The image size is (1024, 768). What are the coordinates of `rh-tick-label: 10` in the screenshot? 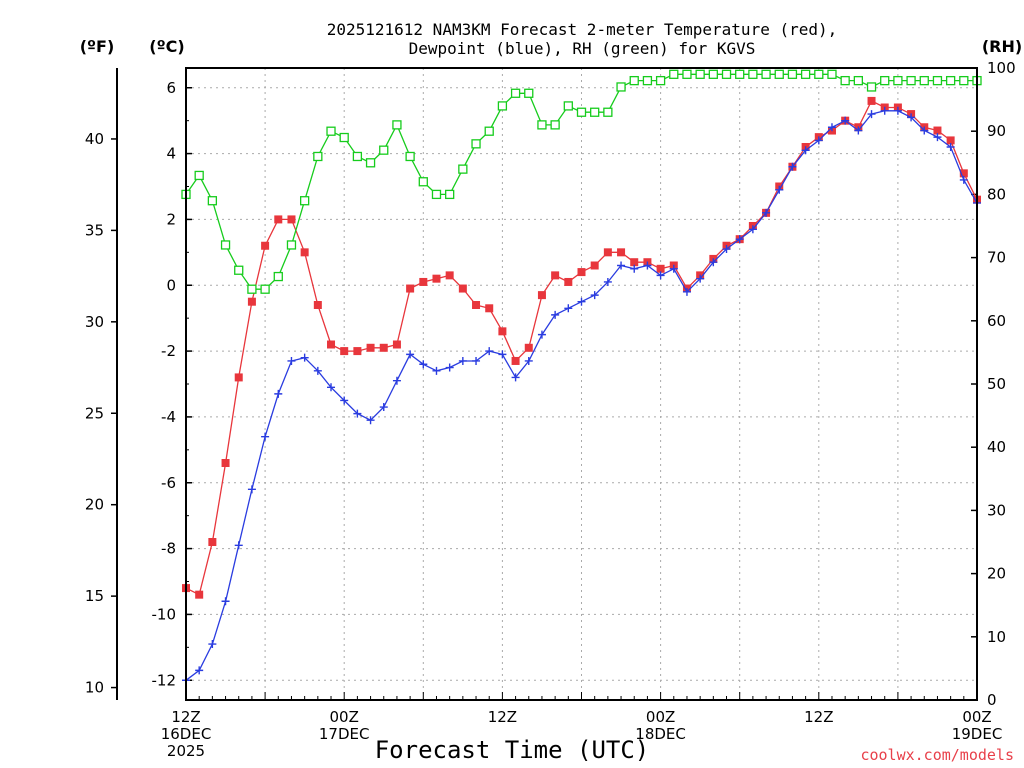 It's located at (996, 637).